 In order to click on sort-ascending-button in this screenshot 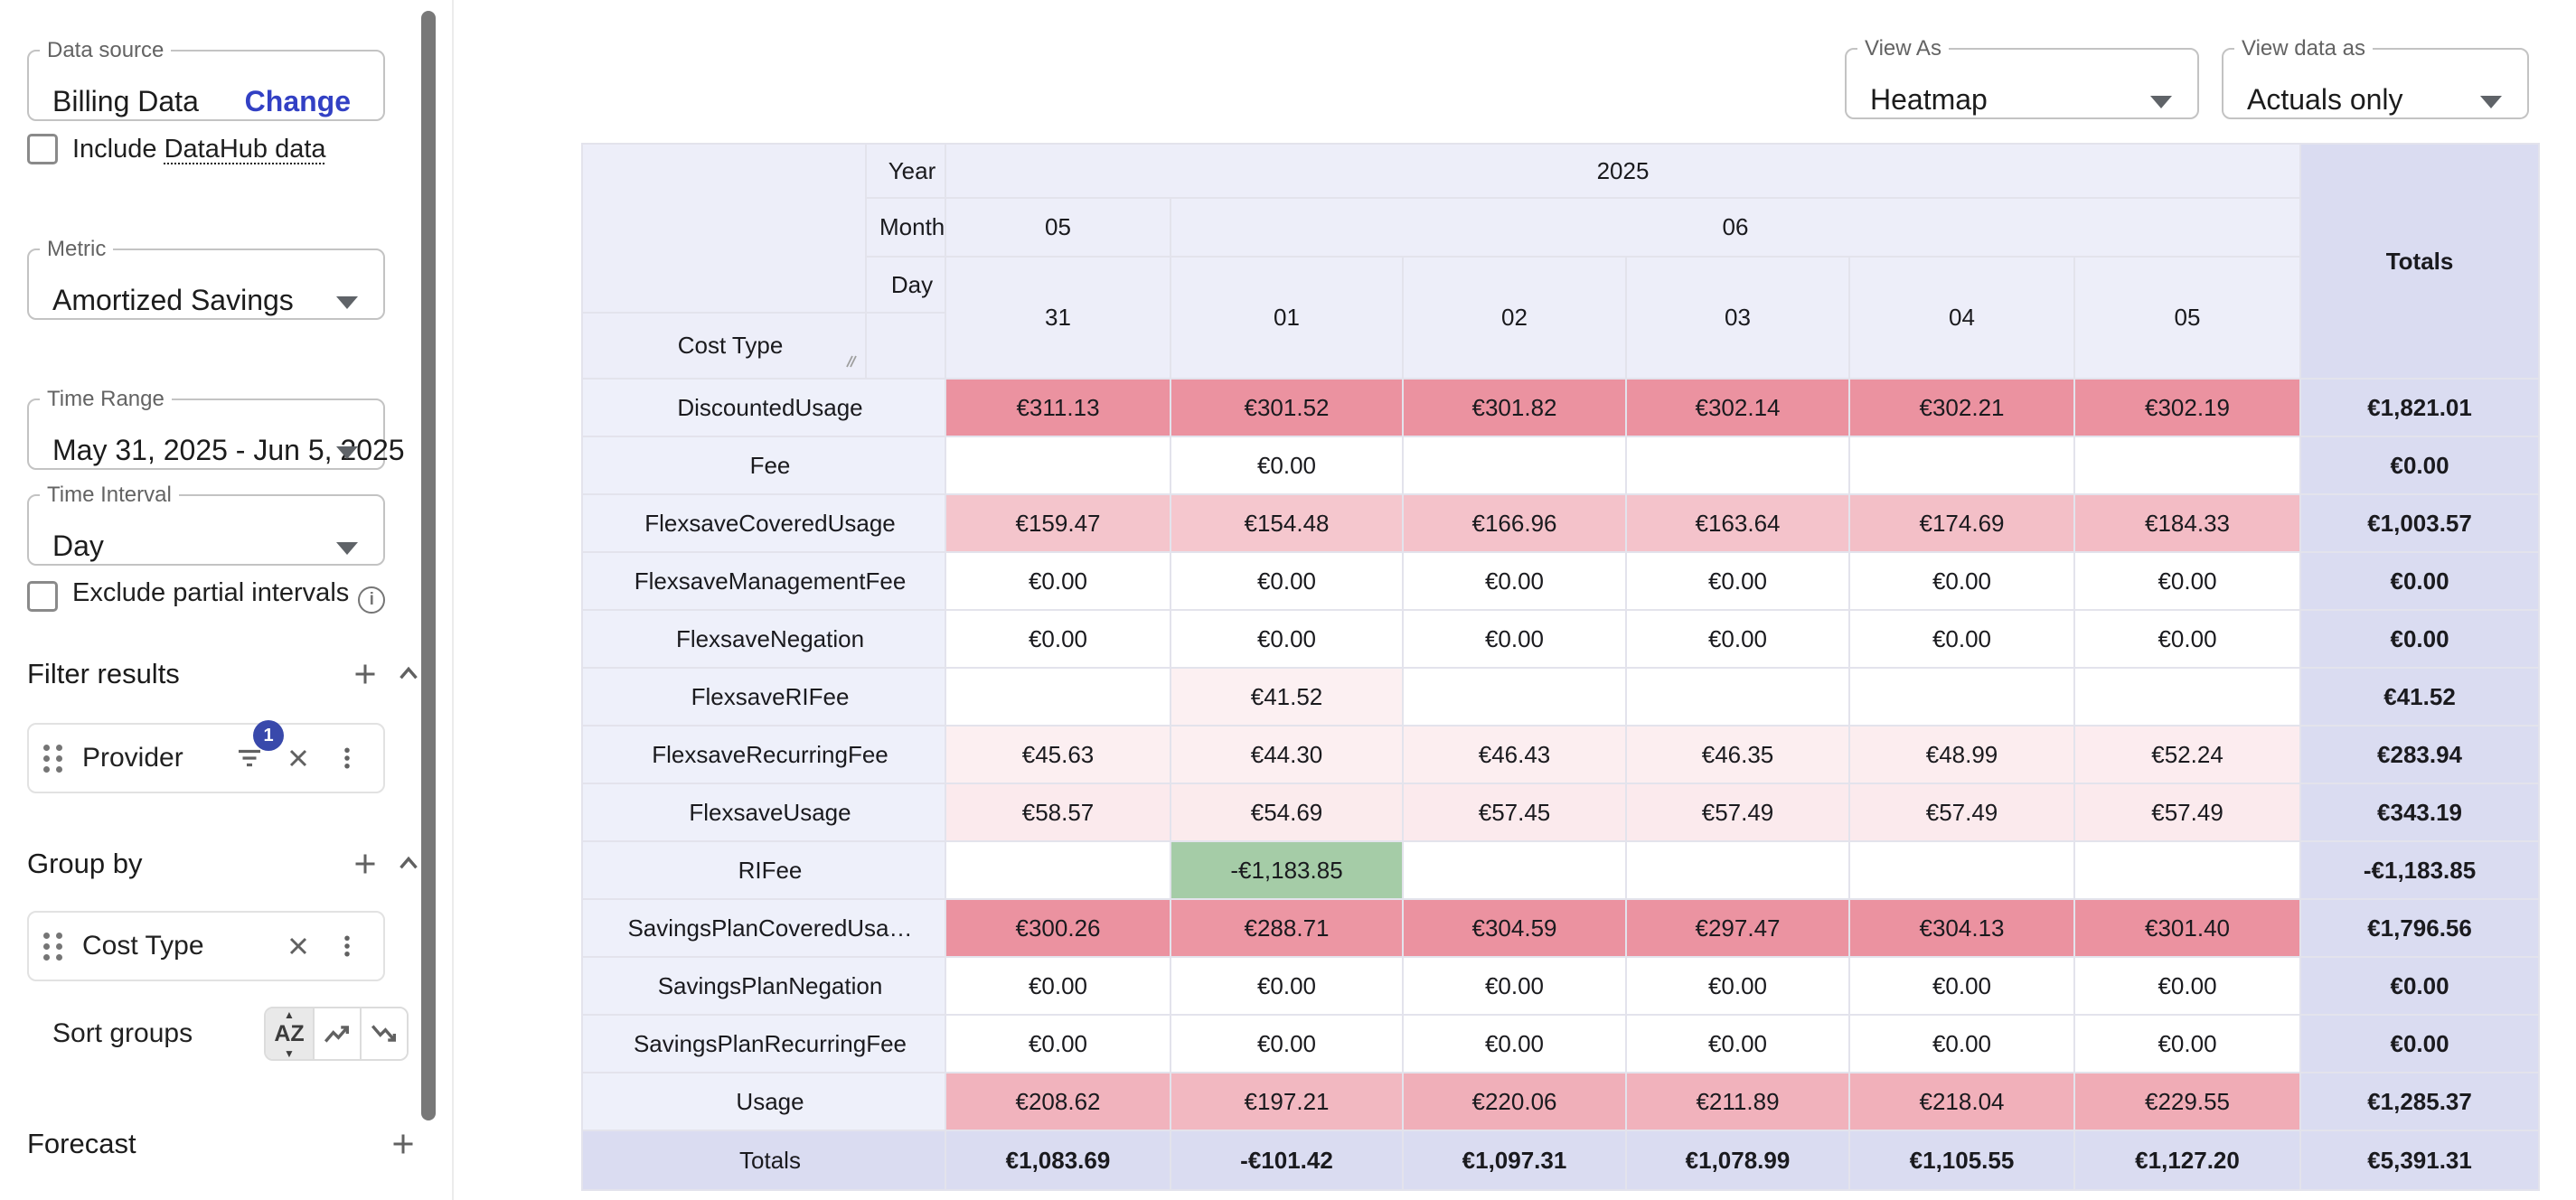, I will do `click(336, 1033)`.